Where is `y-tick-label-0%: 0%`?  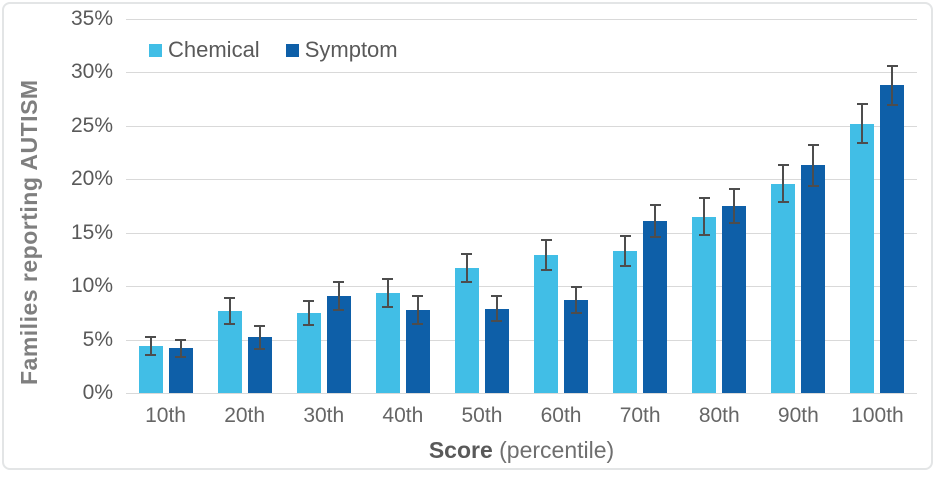 y-tick-label-0%: 0% is located at coordinates (97, 392).